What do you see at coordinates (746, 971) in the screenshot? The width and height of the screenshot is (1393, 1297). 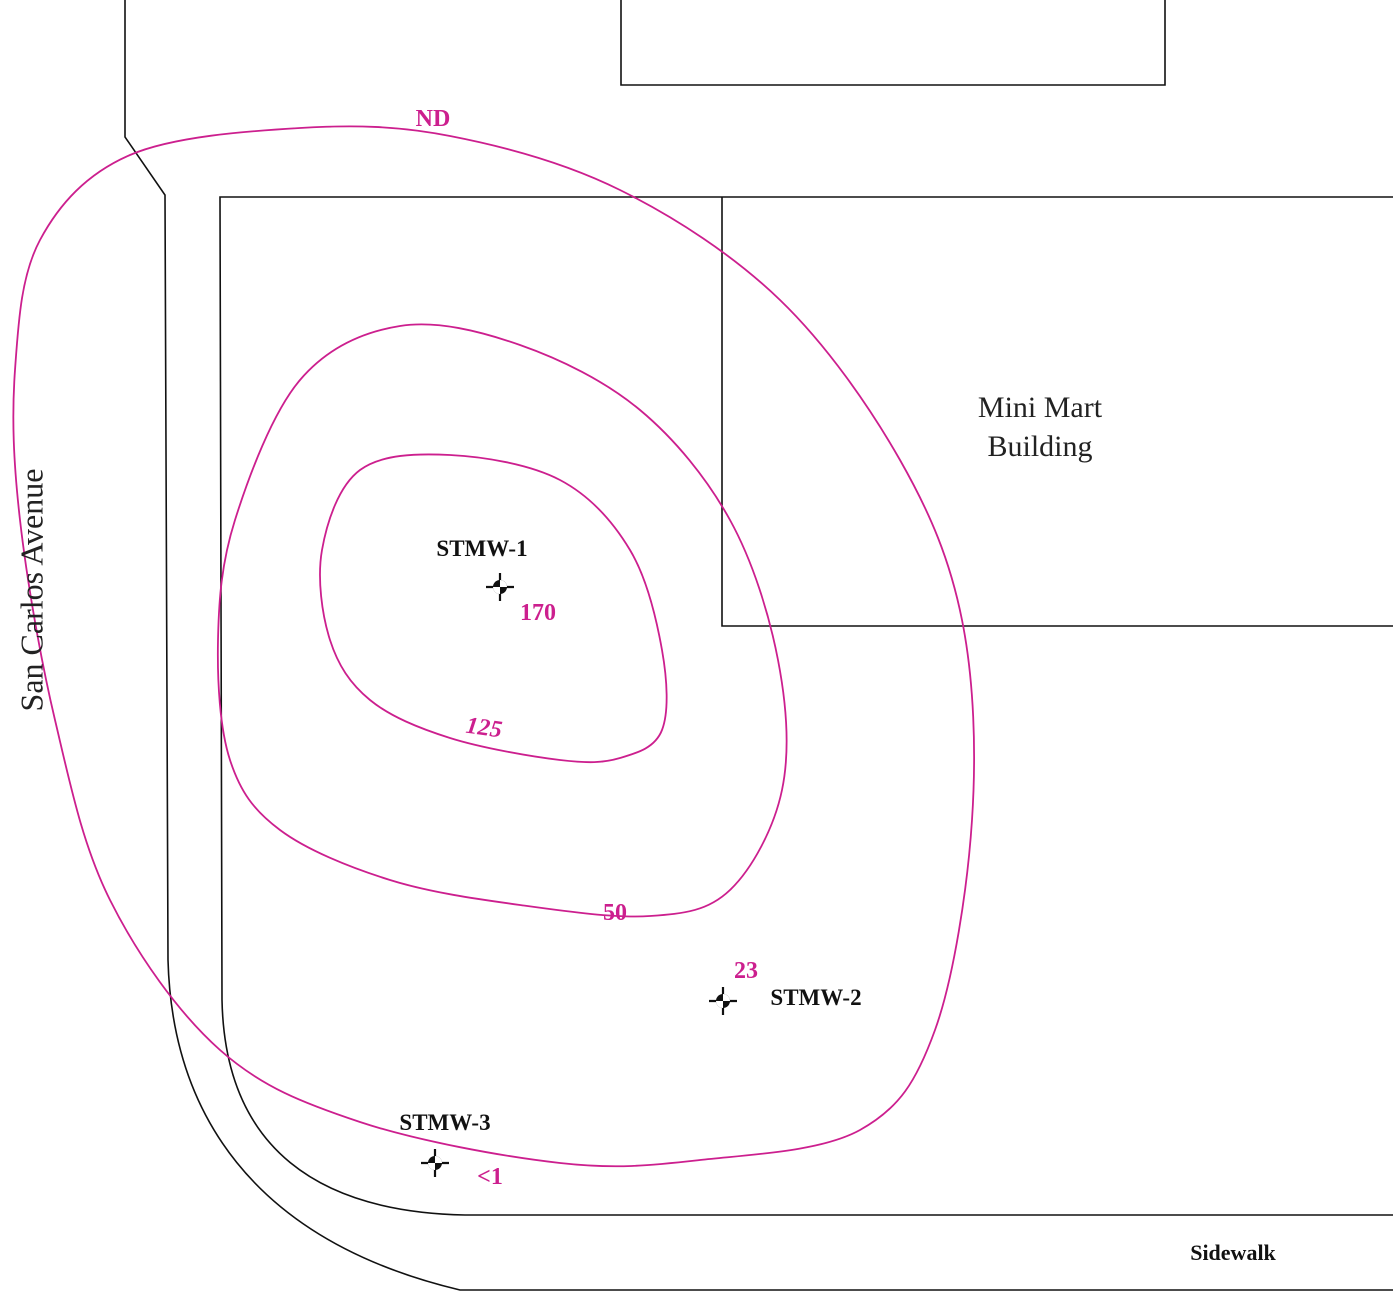 I see `well-value: 23` at bounding box center [746, 971].